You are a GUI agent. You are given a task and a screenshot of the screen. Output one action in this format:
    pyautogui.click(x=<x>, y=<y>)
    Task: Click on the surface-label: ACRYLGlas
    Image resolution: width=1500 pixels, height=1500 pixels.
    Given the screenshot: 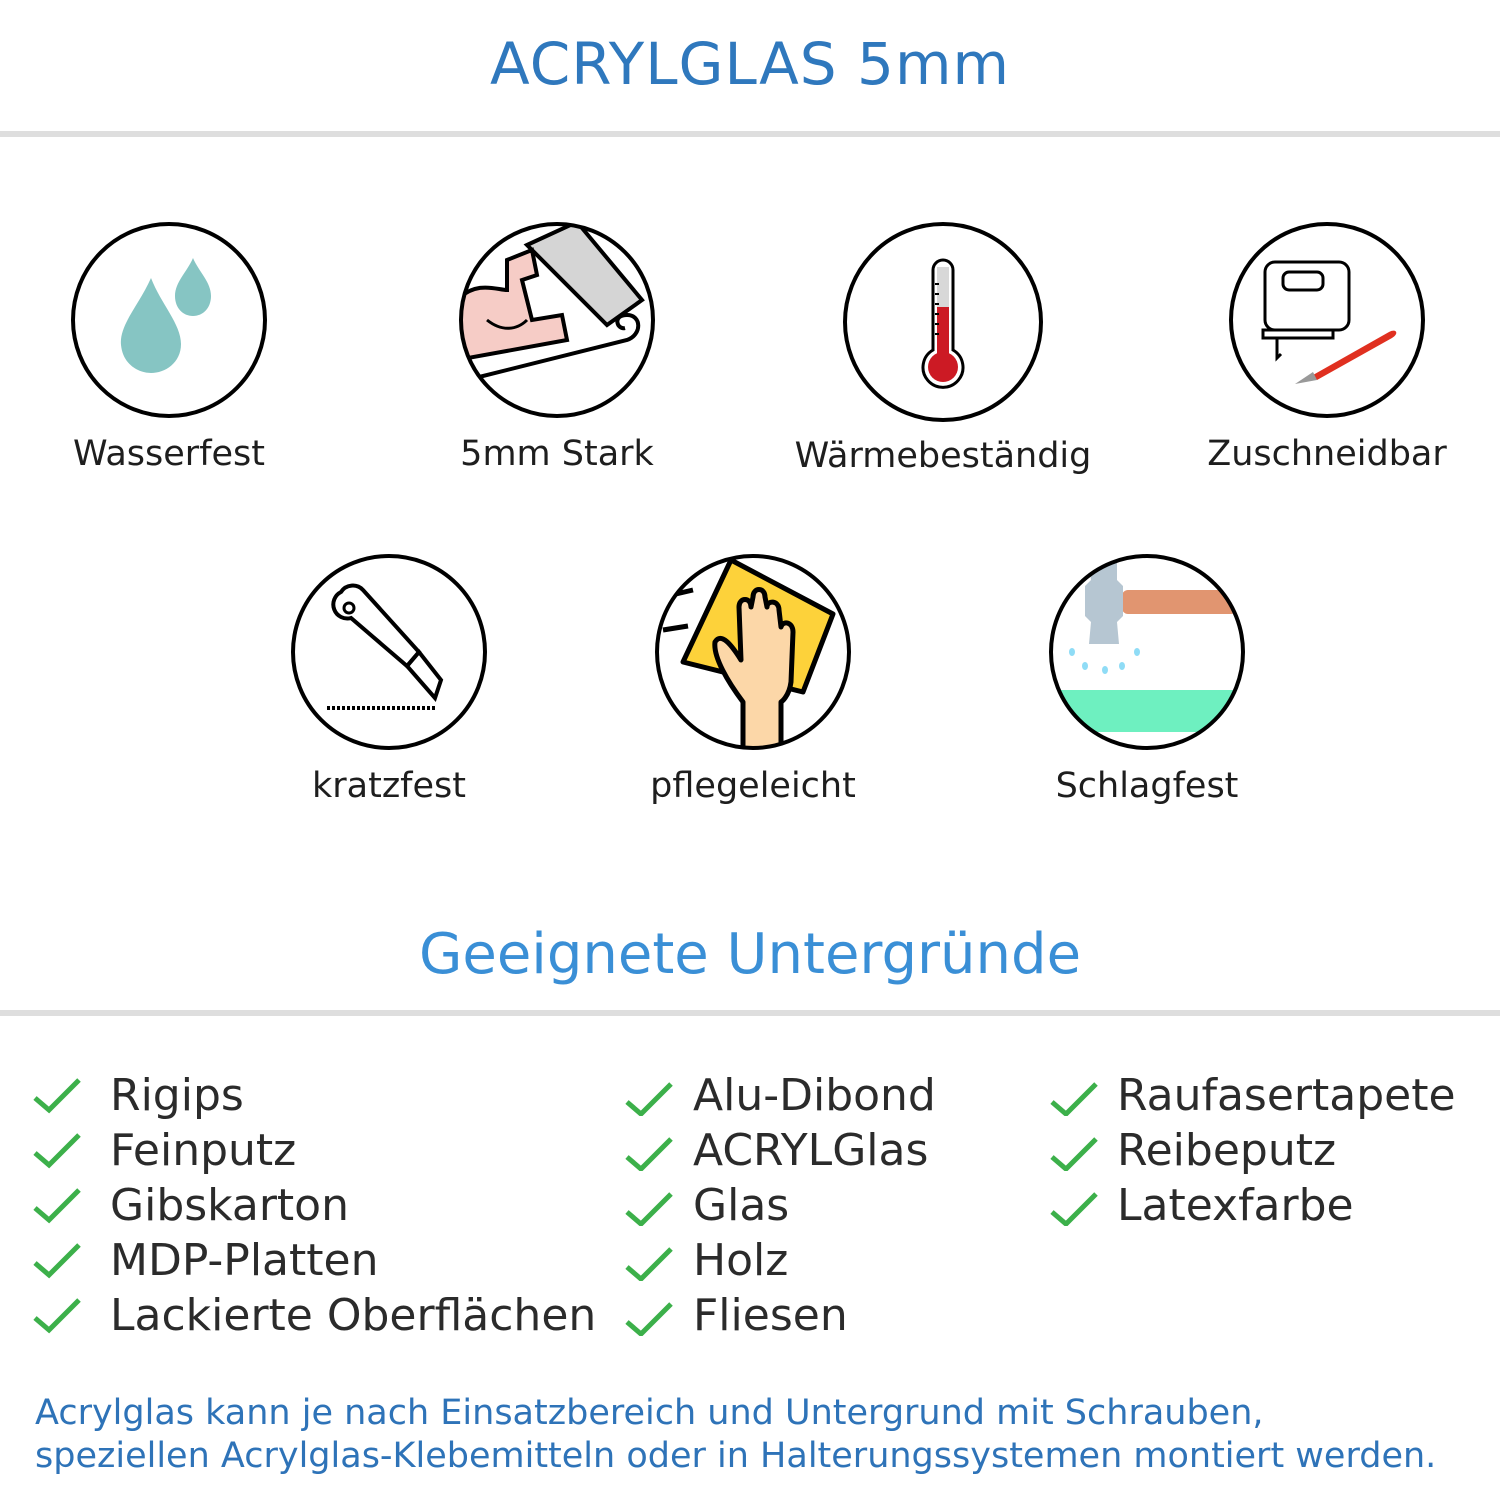 What is the action you would take?
    pyautogui.click(x=811, y=1150)
    